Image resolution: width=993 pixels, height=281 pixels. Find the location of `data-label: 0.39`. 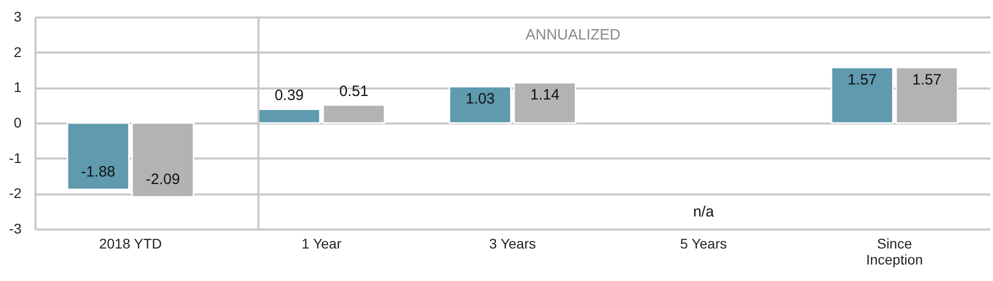

data-label: 0.39 is located at coordinates (289, 95).